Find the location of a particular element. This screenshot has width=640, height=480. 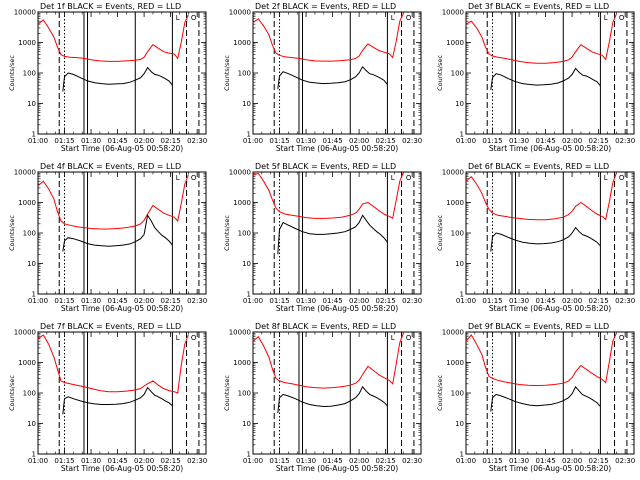

panel-title: Det 5f BLACK = Events, RED = LLD is located at coordinates (325, 166).